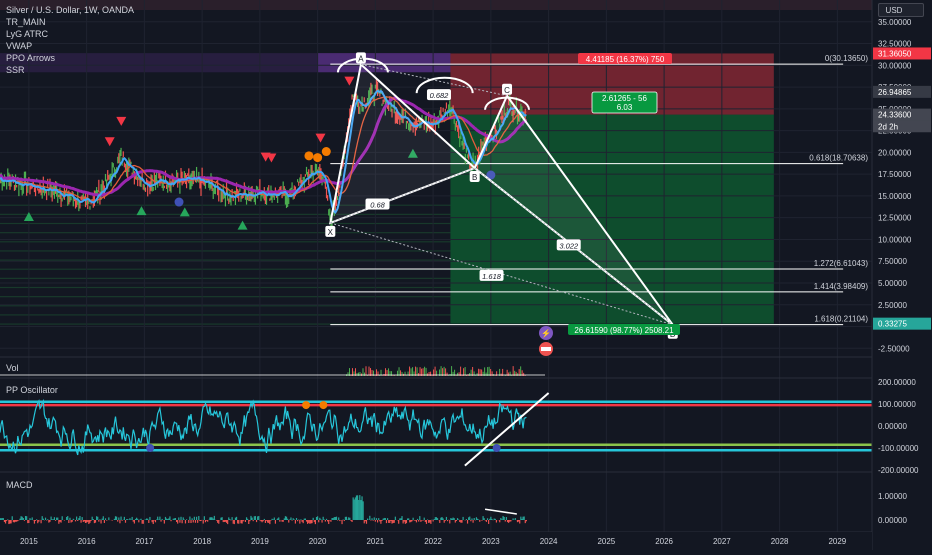 This screenshot has height=555, width=932. Describe the element at coordinates (898, 470) in the screenshot. I see `pp-tick-label: -200.00000` at that location.